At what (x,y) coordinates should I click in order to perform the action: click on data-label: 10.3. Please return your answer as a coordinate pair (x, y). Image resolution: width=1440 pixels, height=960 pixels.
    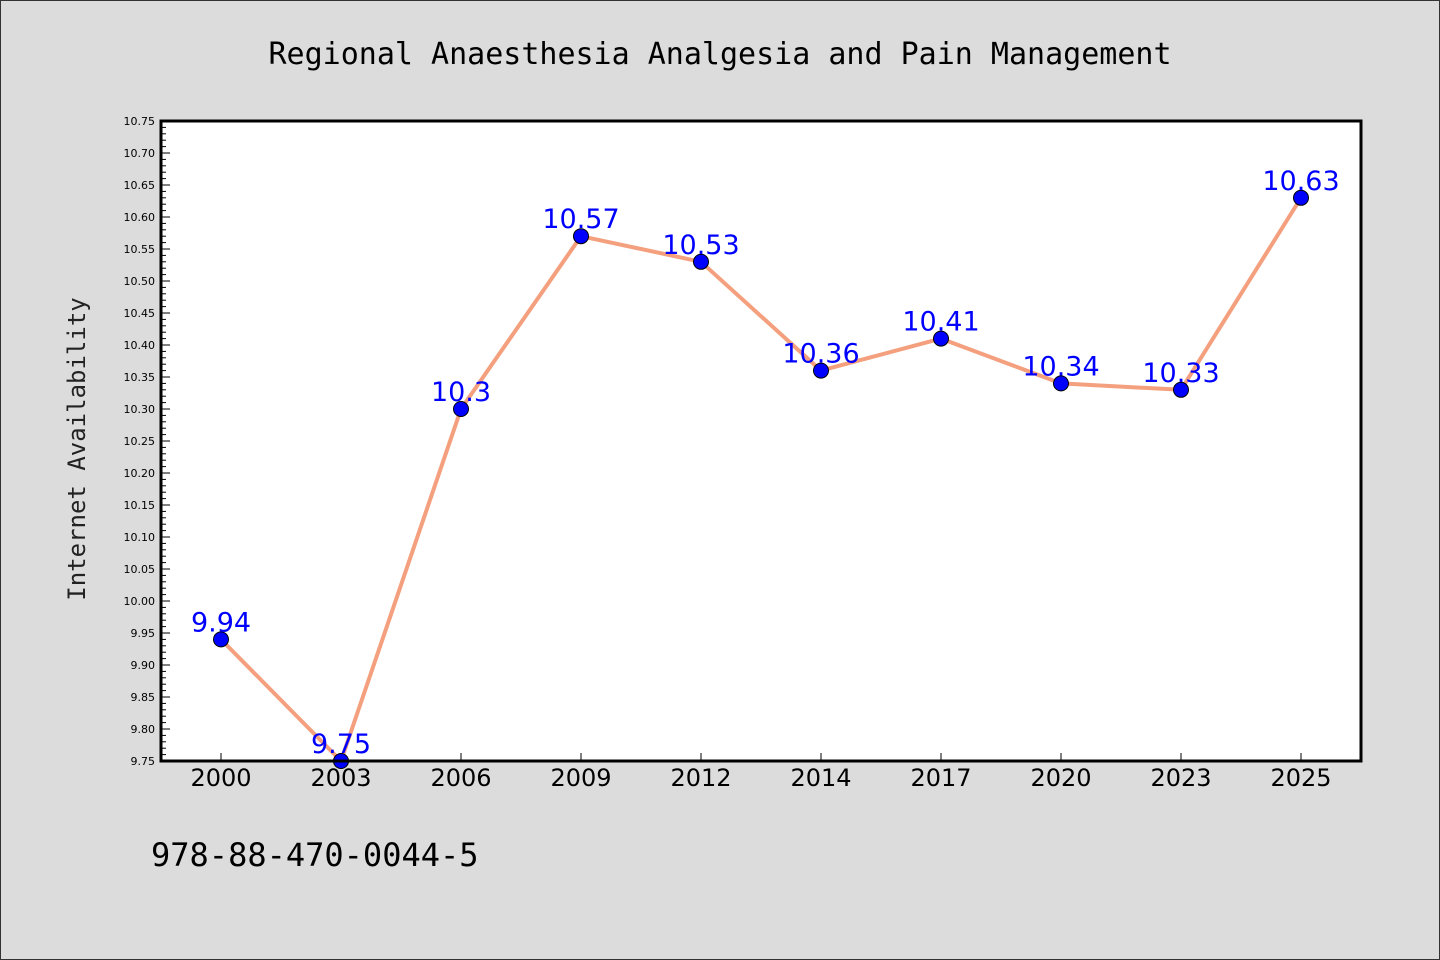
    Looking at the image, I should click on (461, 392).